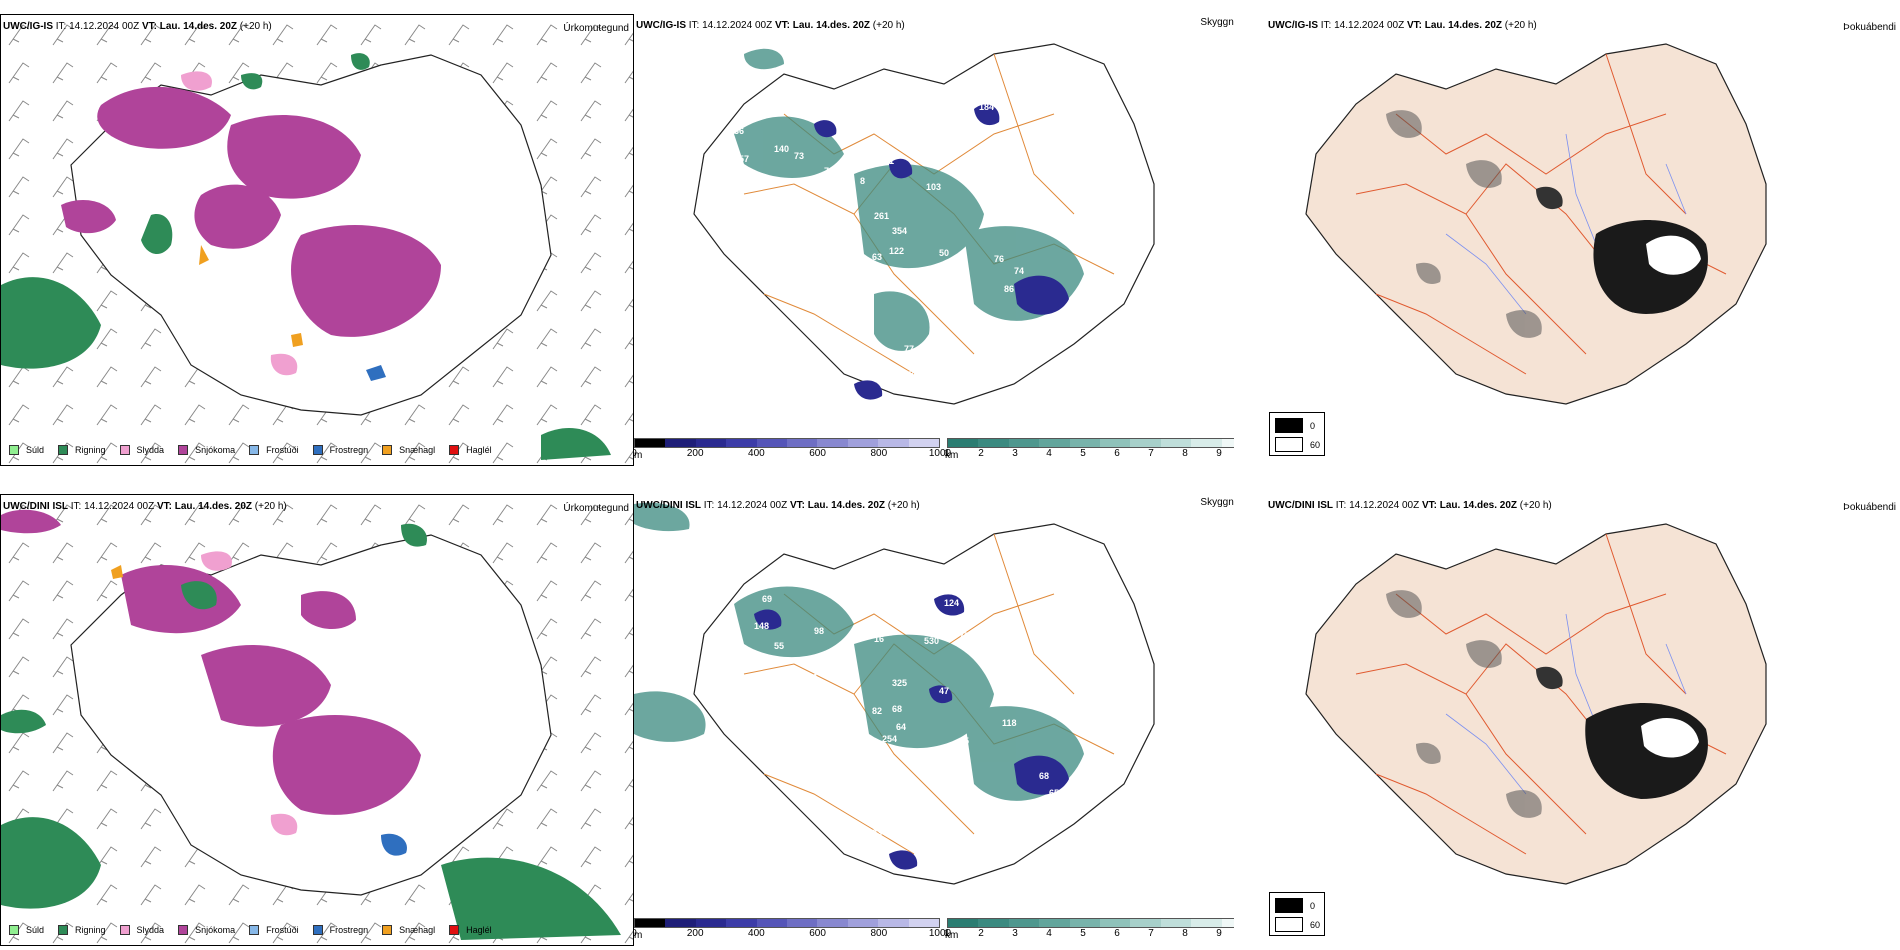 The width and height of the screenshot is (1900, 950). I want to click on height-scale-bar, so click(787, 923).